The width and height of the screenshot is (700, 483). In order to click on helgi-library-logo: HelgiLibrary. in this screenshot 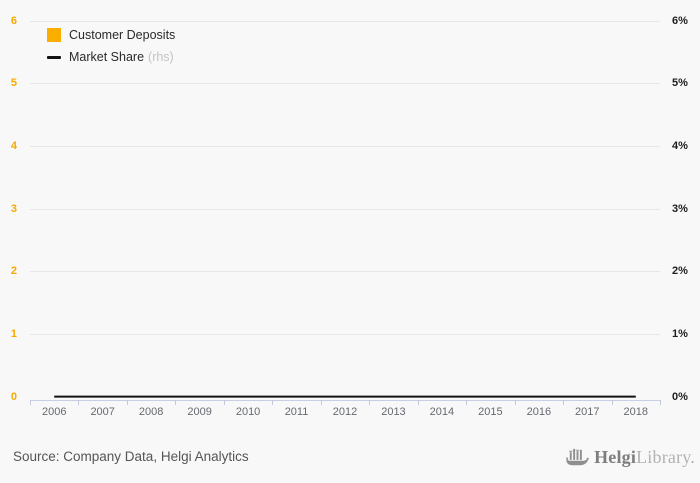, I will do `click(630, 457)`.